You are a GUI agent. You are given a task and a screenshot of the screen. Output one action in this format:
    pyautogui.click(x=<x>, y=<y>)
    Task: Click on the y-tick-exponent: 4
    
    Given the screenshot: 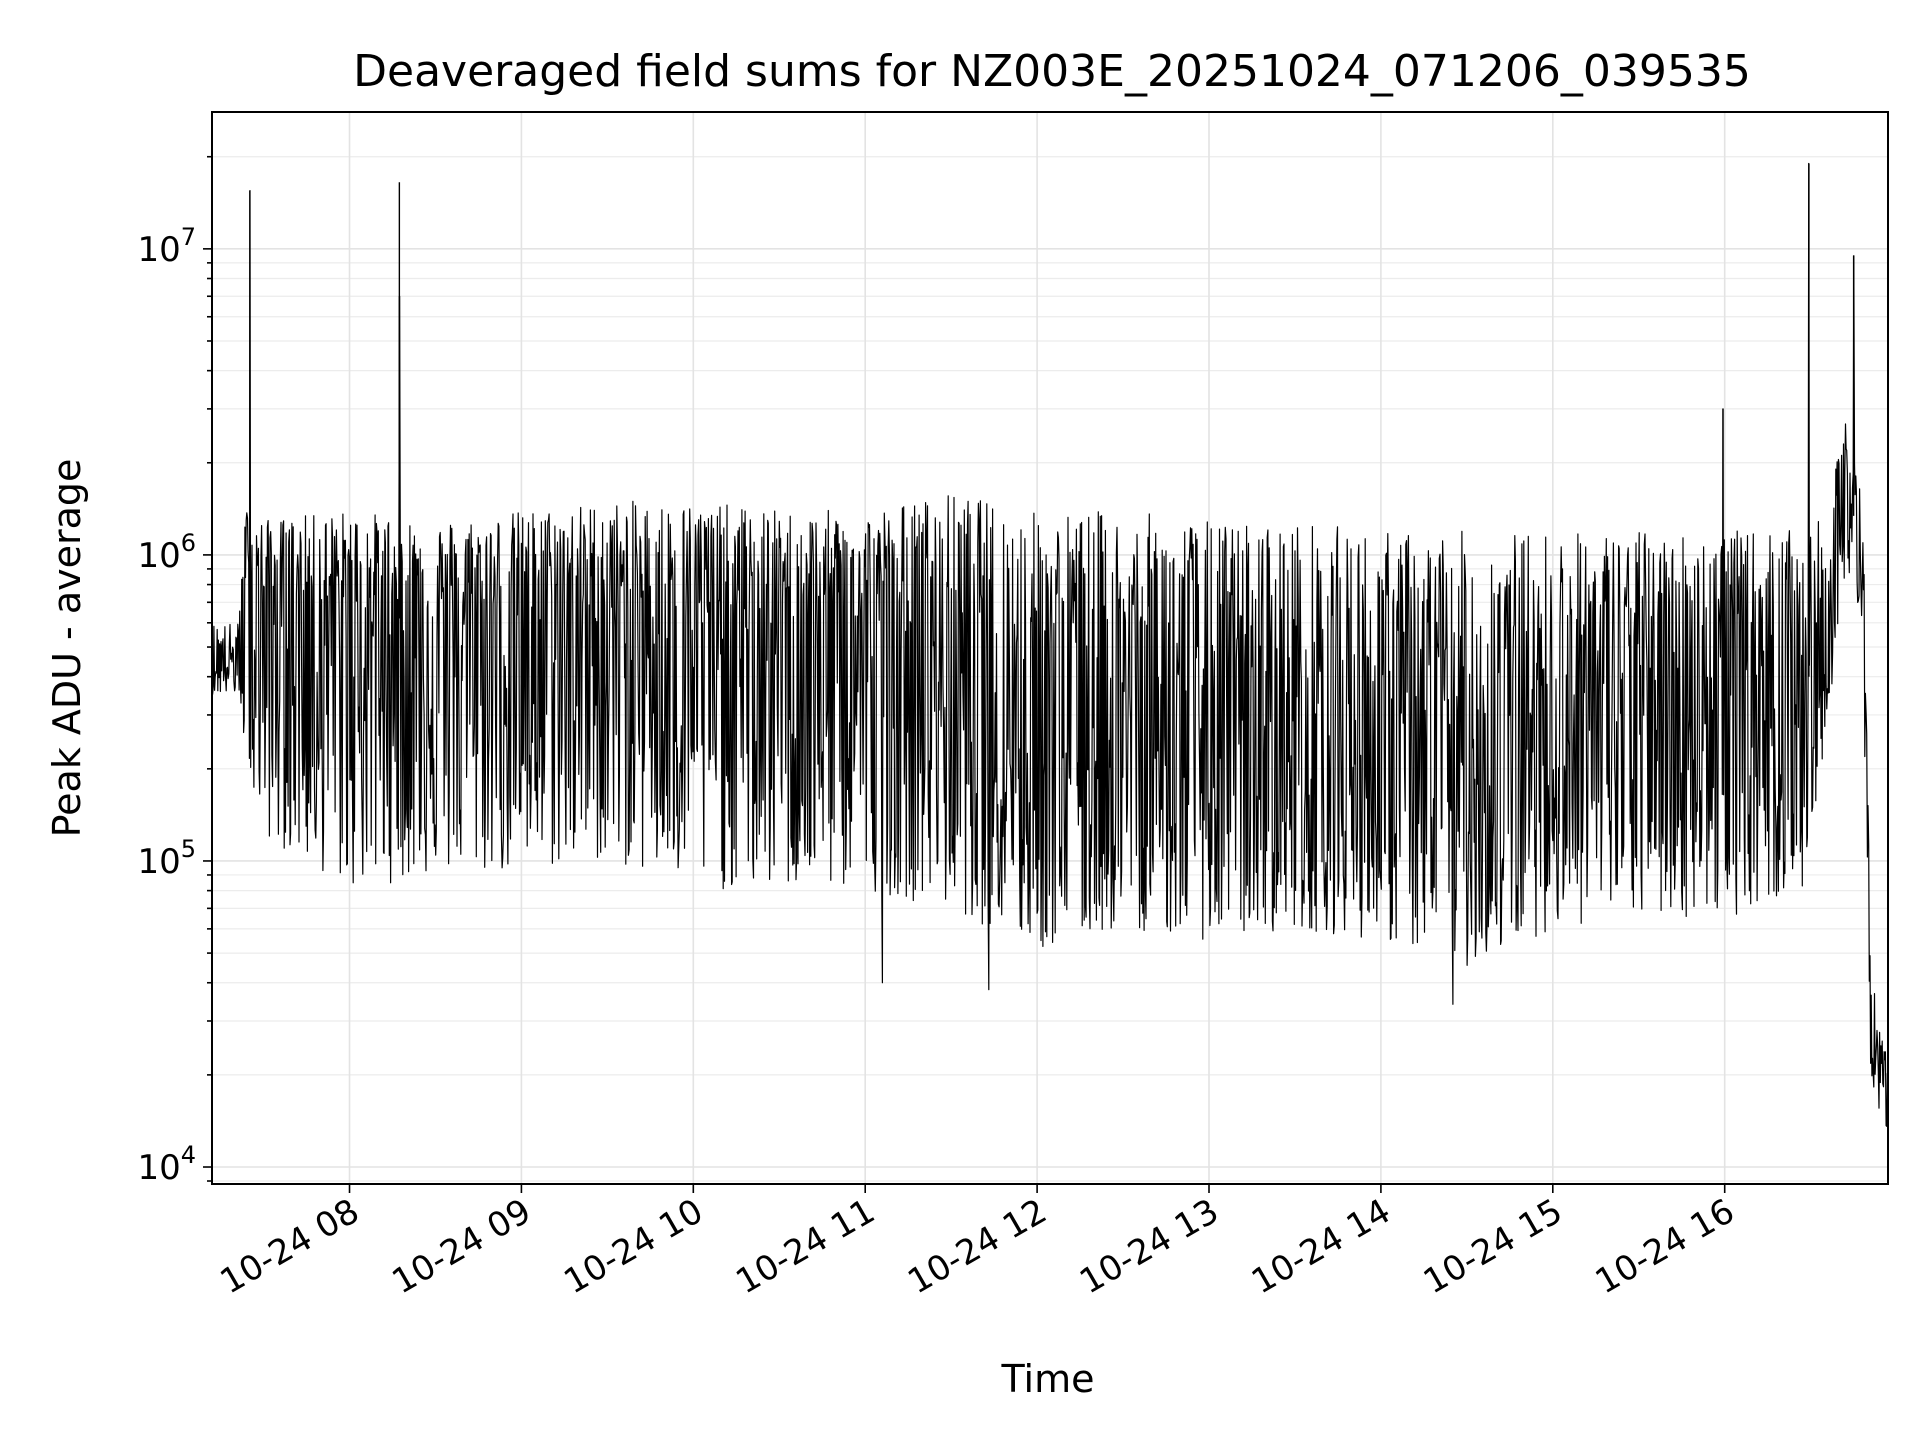 What is the action you would take?
    pyautogui.click(x=188, y=1155)
    